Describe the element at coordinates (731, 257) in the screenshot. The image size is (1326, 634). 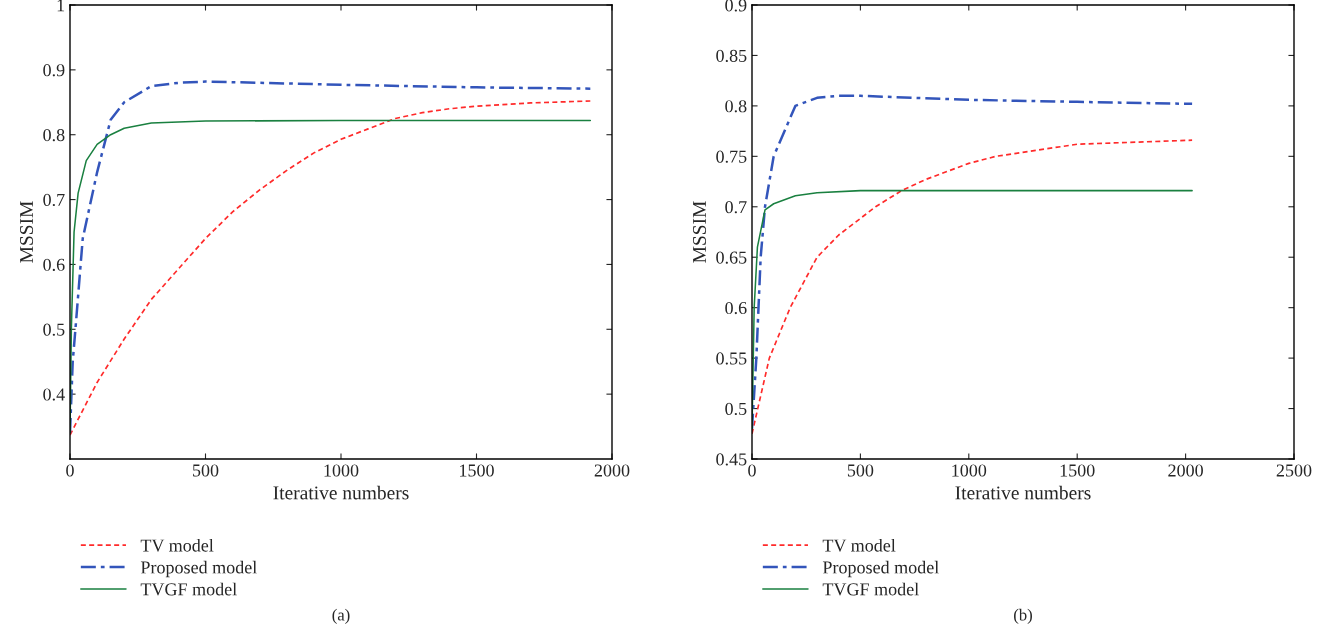
I see `y-tick-label: 0.65` at that location.